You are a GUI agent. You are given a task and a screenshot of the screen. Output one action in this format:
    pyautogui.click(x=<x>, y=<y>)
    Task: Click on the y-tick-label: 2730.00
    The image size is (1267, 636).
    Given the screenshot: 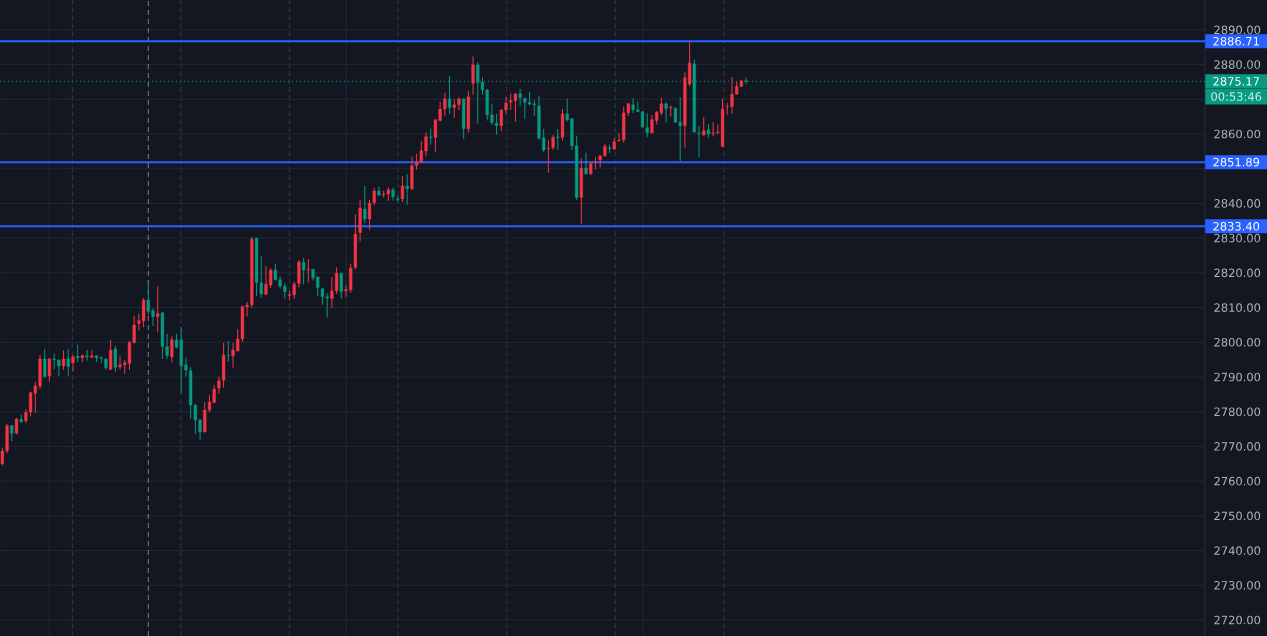 What is the action you would take?
    pyautogui.click(x=1237, y=585)
    